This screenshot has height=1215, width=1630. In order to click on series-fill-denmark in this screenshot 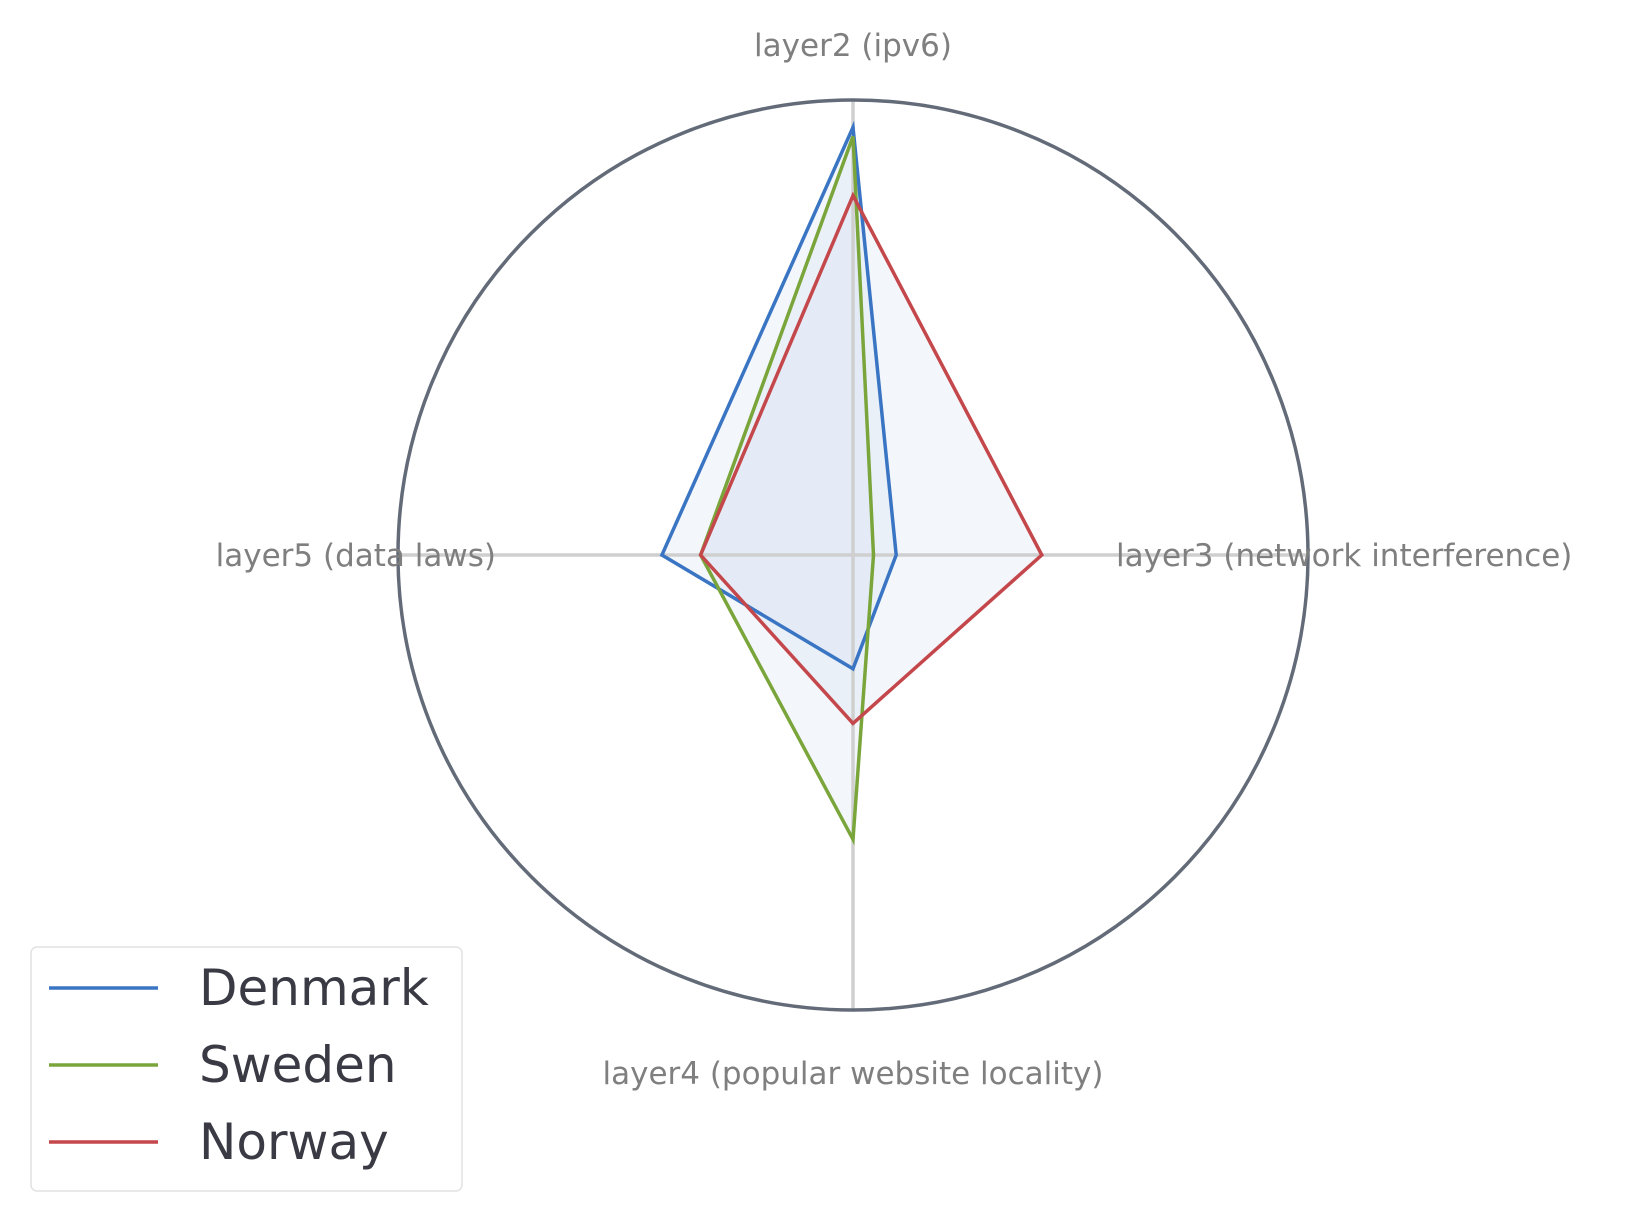, I will do `click(779, 398)`.